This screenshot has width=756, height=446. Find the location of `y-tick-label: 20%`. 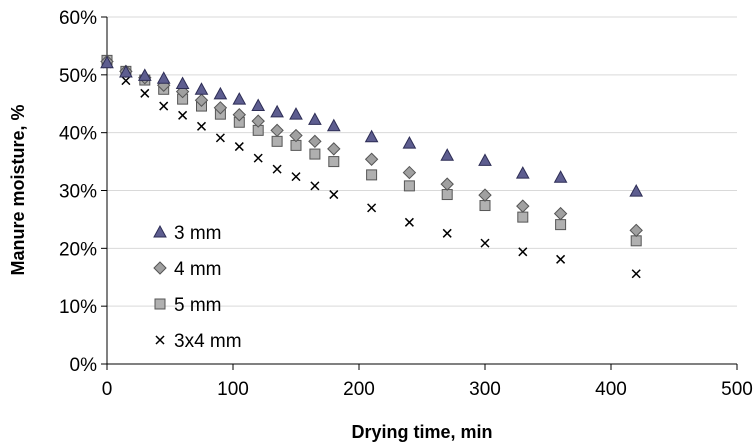

y-tick-label: 20% is located at coordinates (78, 249).